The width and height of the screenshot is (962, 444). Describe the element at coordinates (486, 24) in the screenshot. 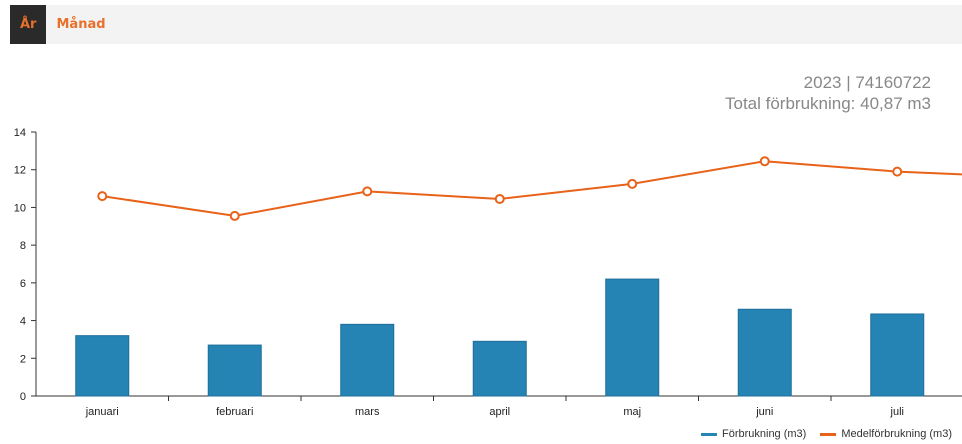

I see `period-tabbar: År Månad` at that location.